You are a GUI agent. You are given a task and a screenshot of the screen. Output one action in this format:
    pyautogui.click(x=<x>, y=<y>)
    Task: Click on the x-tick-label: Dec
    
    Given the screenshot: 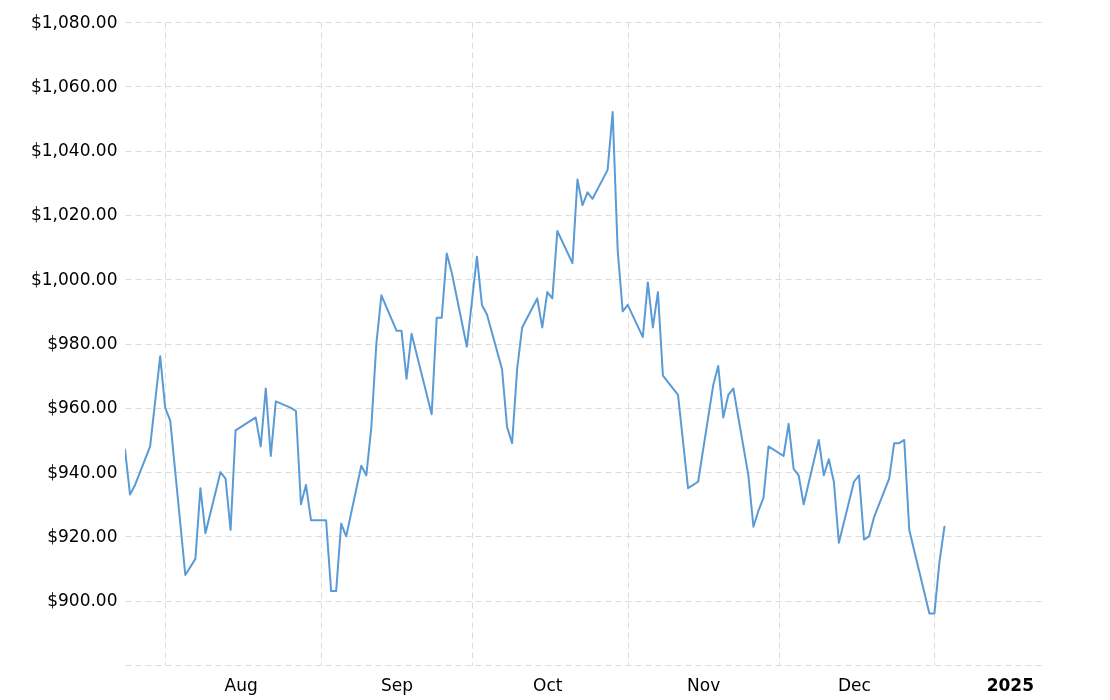 What is the action you would take?
    pyautogui.click(x=854, y=684)
    